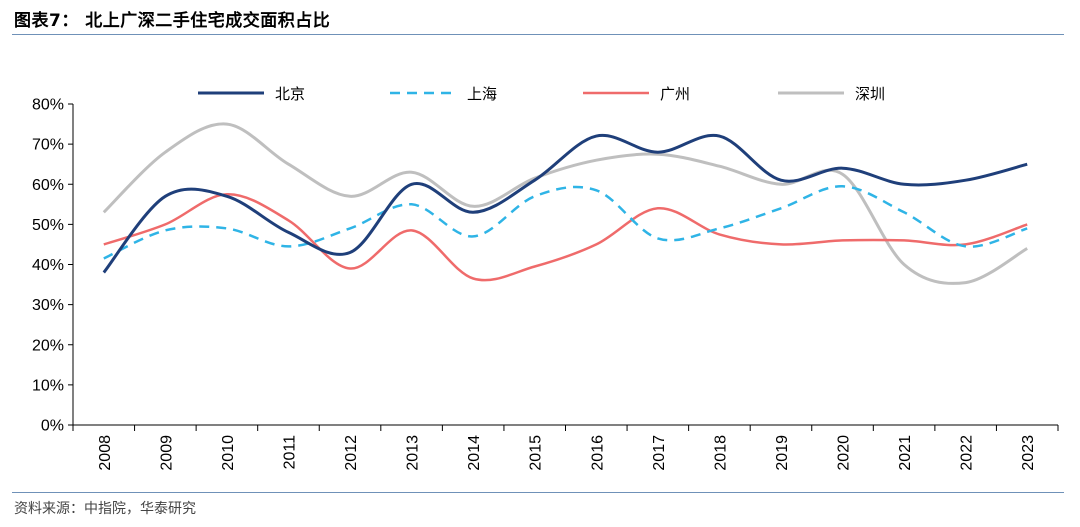  What do you see at coordinates (48, 265) in the screenshot?
I see `y-tick-label: 40%` at bounding box center [48, 265].